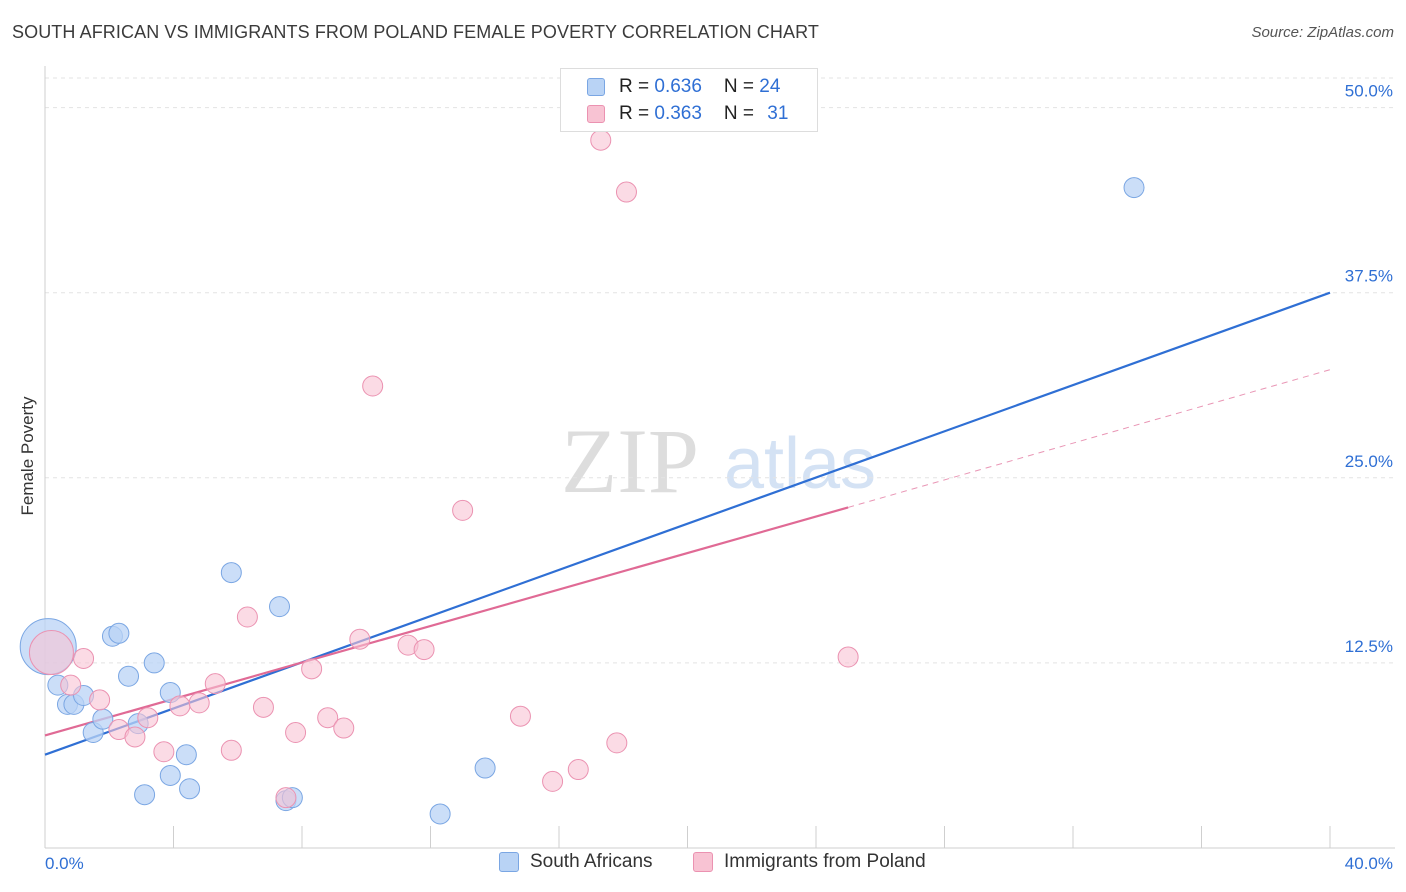 Image resolution: width=1406 pixels, height=892 pixels. What do you see at coordinates (27, 456) in the screenshot?
I see `y-axis-label: Female Poverty` at bounding box center [27, 456].